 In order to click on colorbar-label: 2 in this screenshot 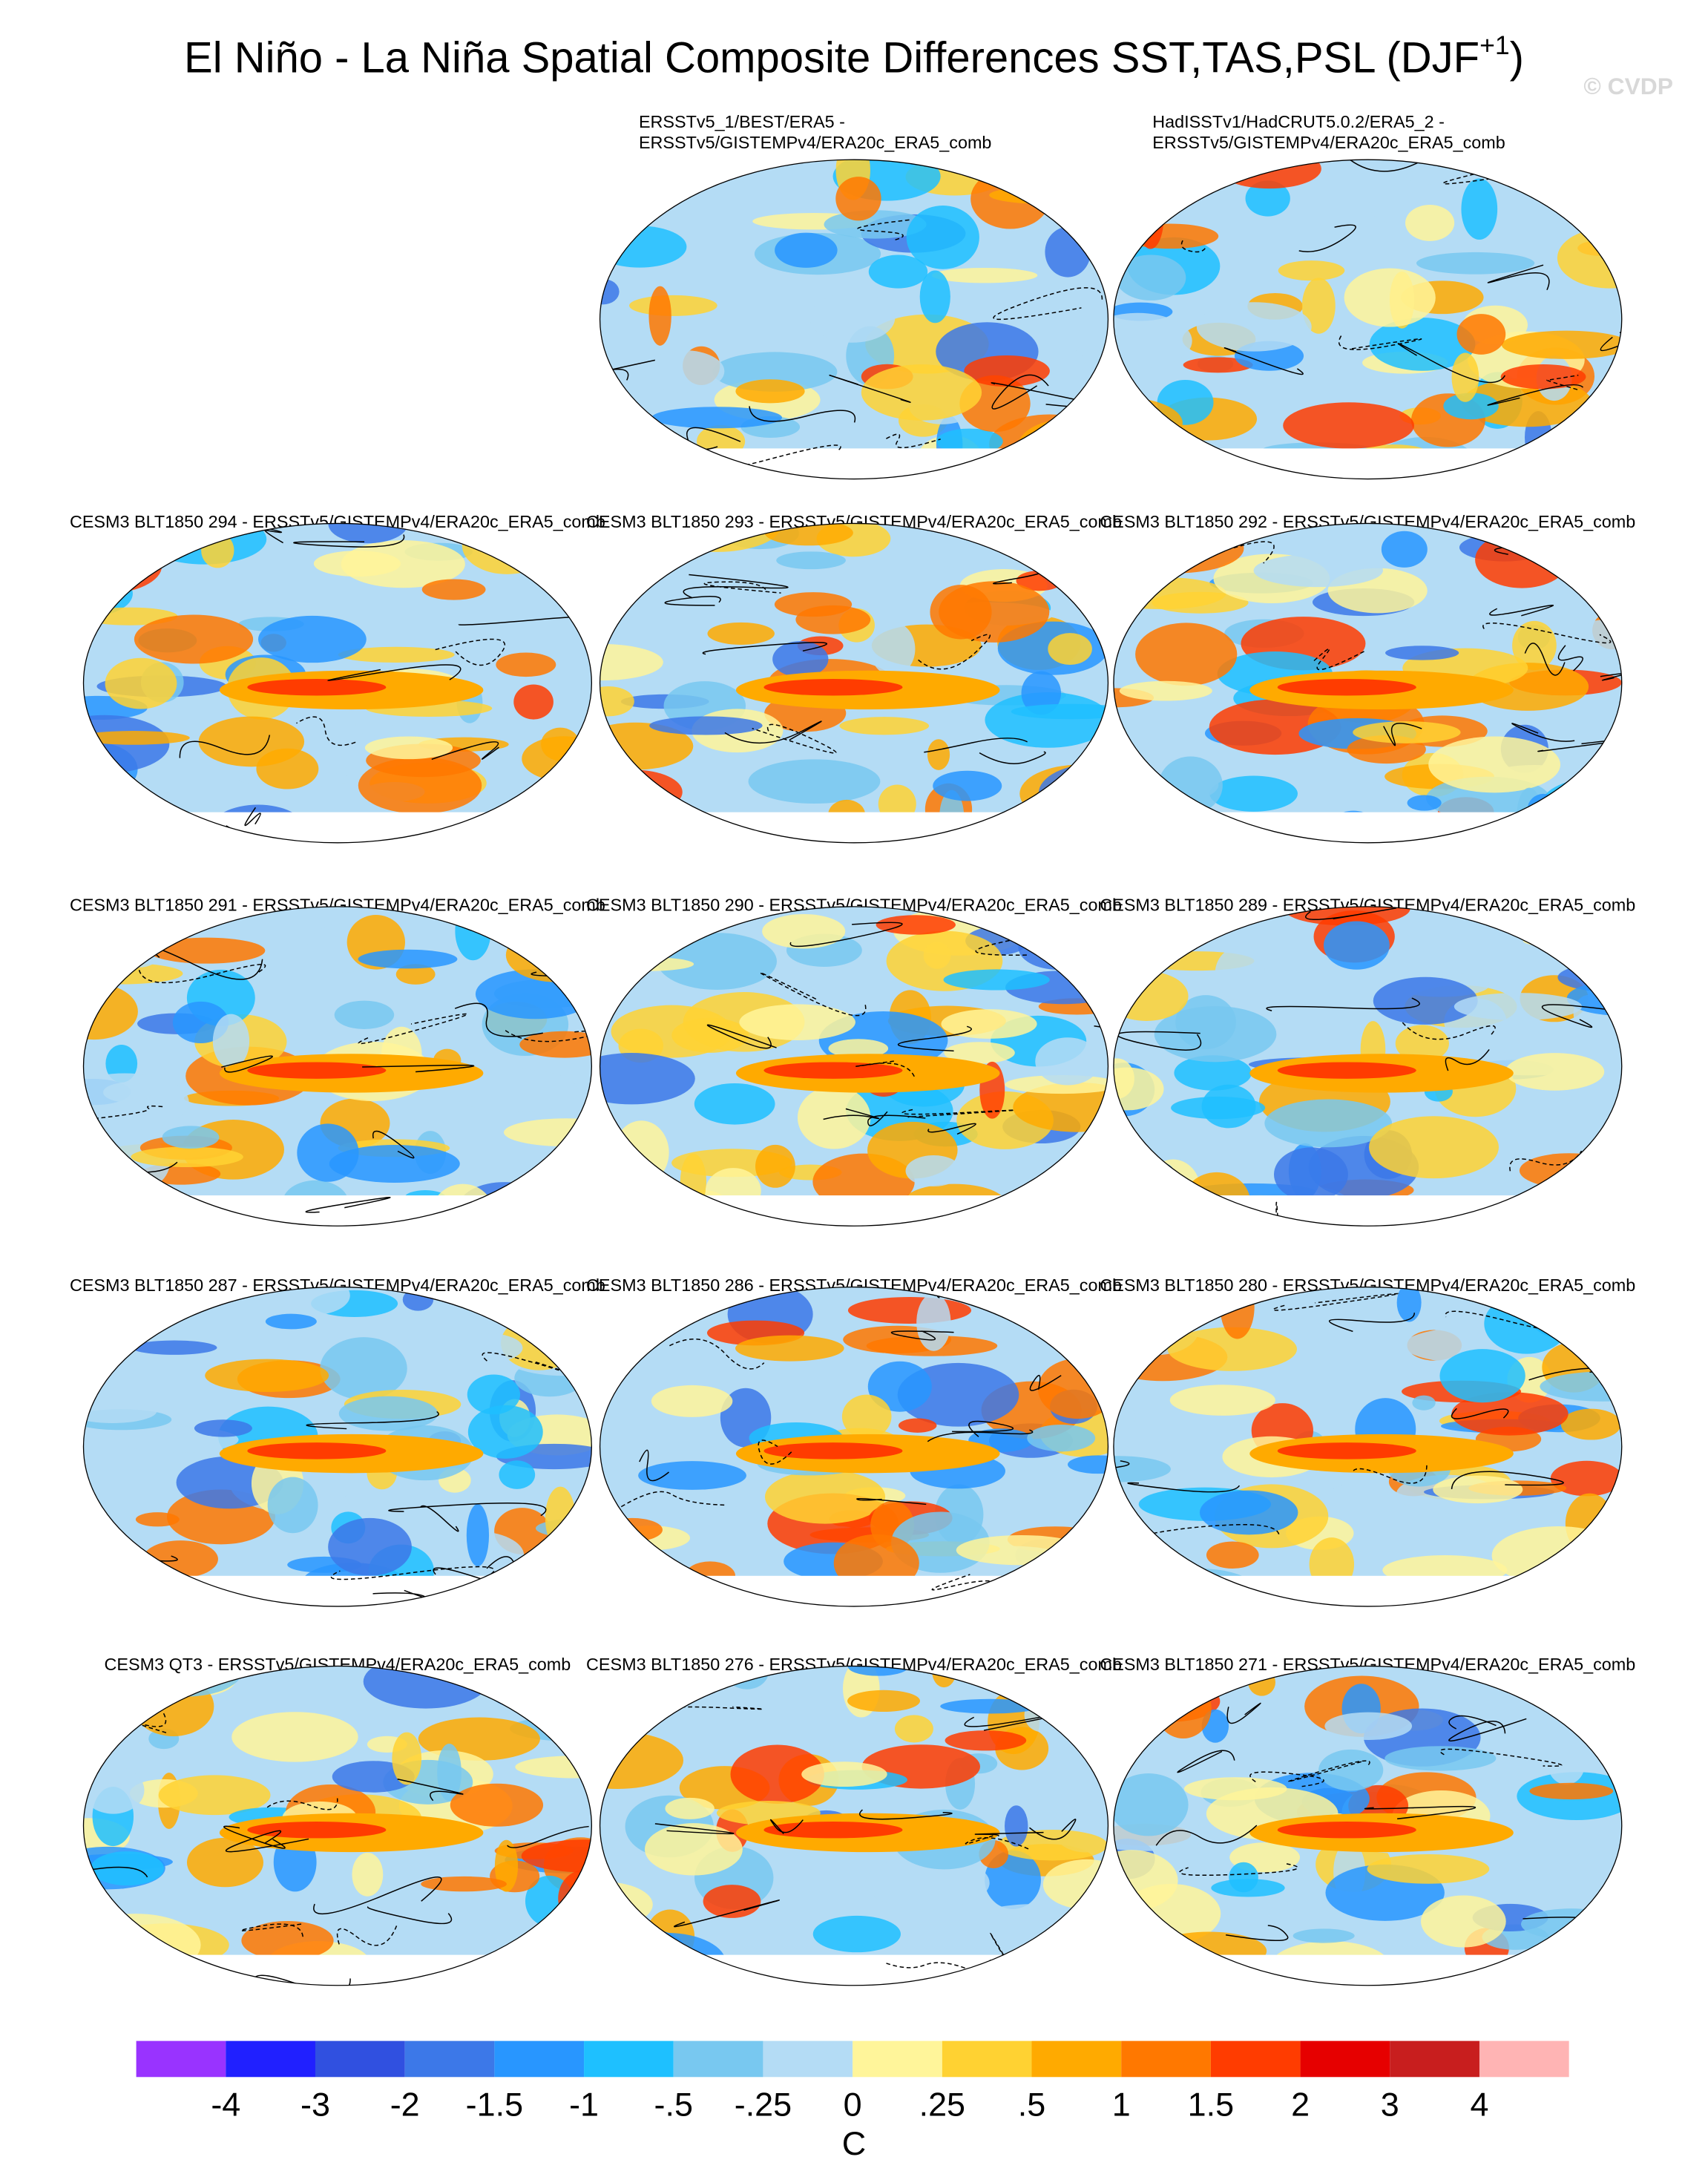, I will do `click(1300, 2105)`.